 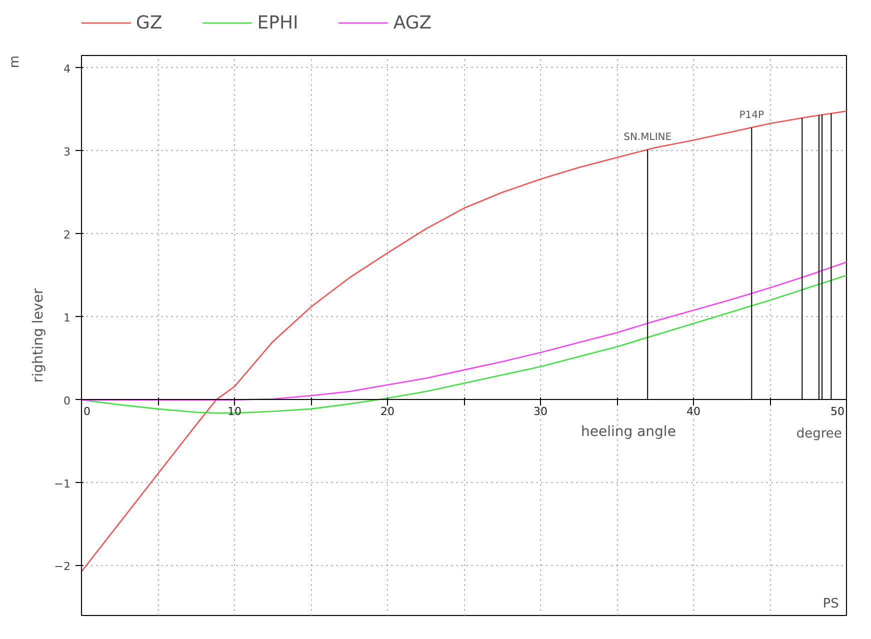 I want to click on x-axis-title: heeling angle, so click(x=628, y=432).